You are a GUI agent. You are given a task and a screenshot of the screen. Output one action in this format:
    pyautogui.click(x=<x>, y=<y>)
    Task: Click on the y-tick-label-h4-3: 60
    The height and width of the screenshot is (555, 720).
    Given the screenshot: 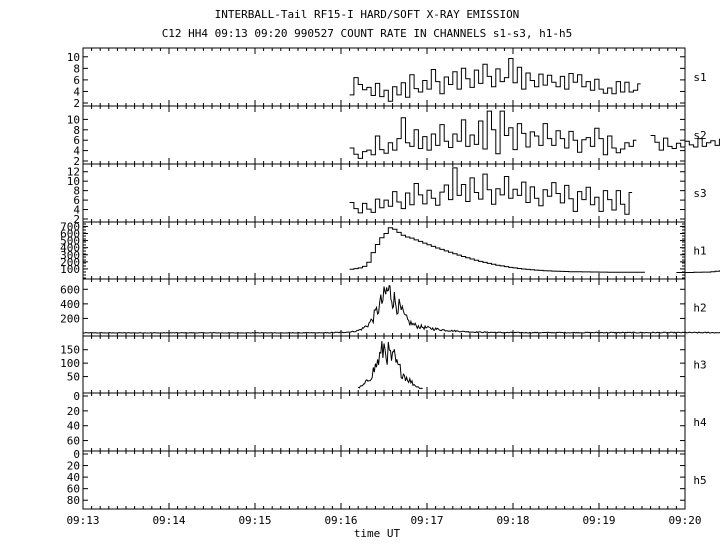 What is the action you would take?
    pyautogui.click(x=73, y=441)
    